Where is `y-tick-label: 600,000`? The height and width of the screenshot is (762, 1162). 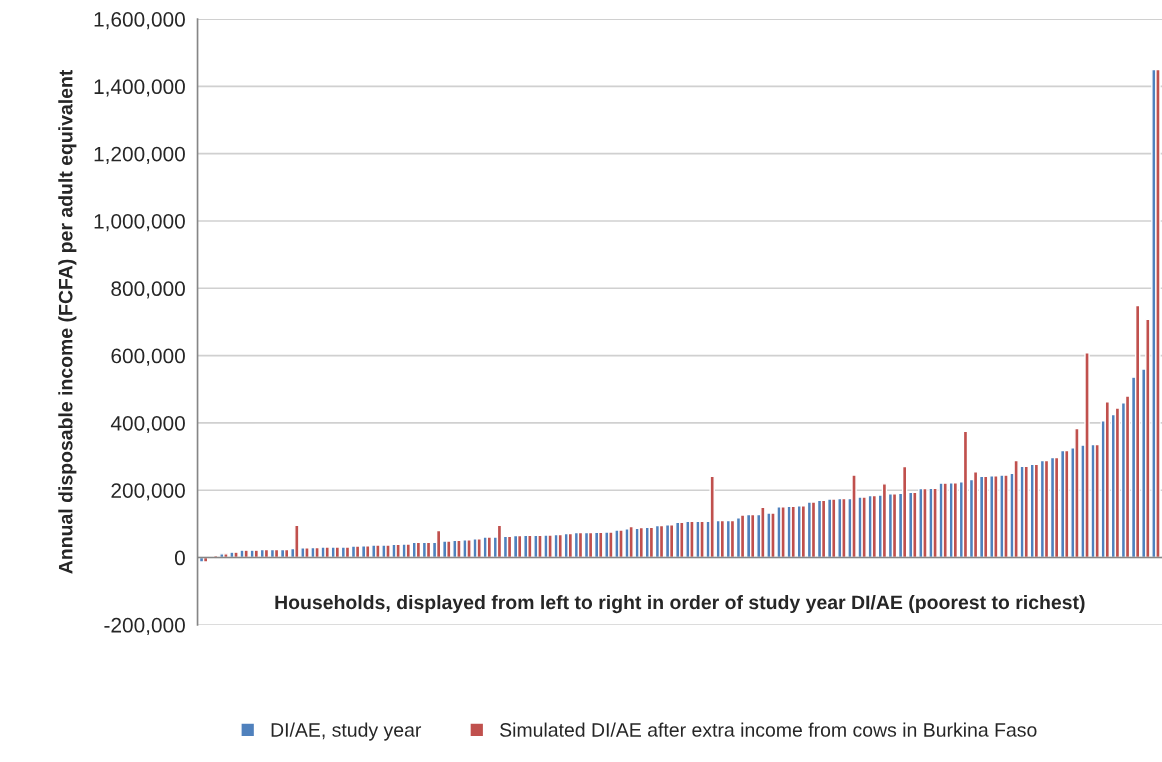
y-tick-label: 600,000 is located at coordinates (148, 357).